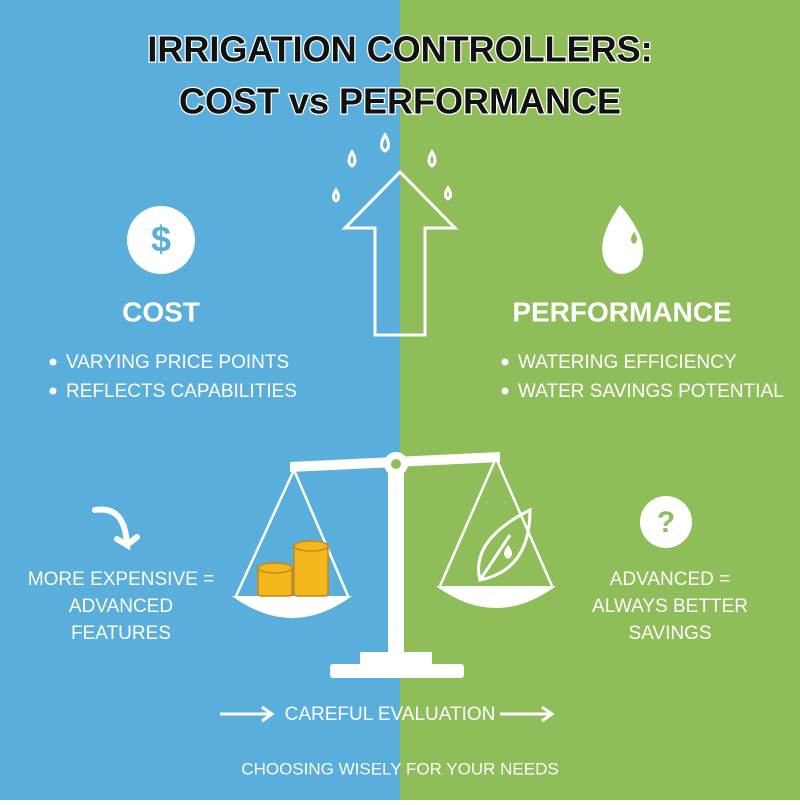  Describe the element at coordinates (177, 362) in the screenshot. I see `bullet: VARYING PRICE POINTS` at that location.